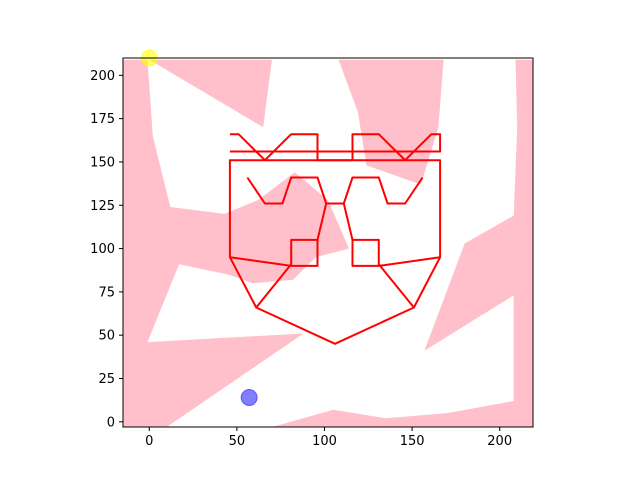  I want to click on start-marker, so click(249, 398).